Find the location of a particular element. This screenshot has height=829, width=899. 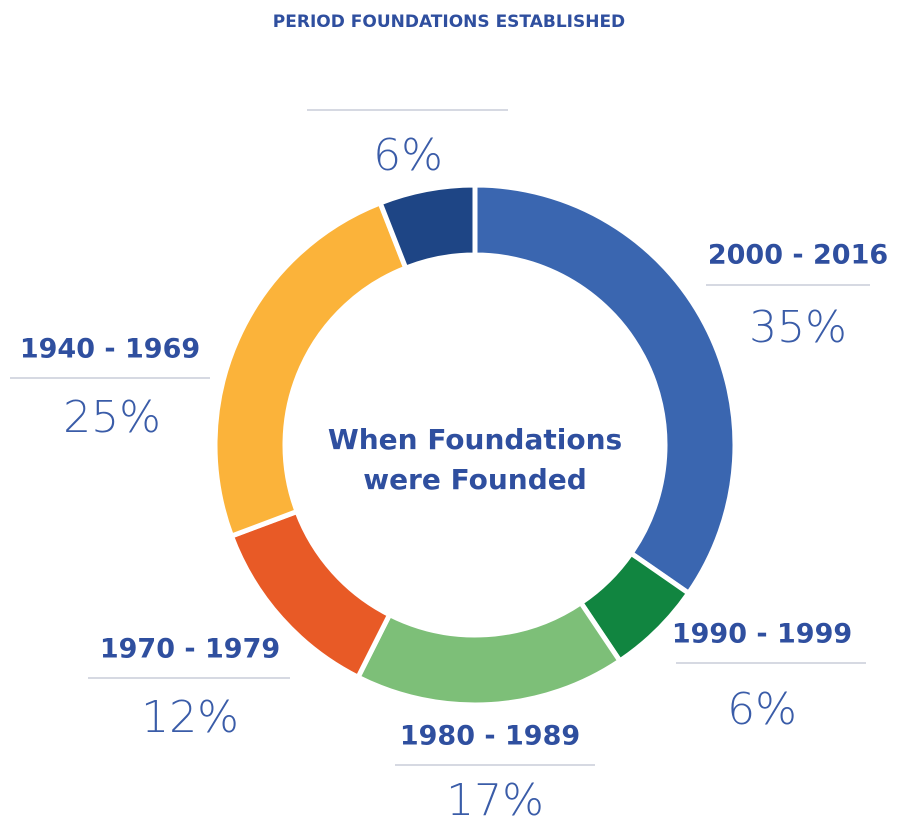

center-label: When Foundations were Founded is located at coordinates (475, 459).